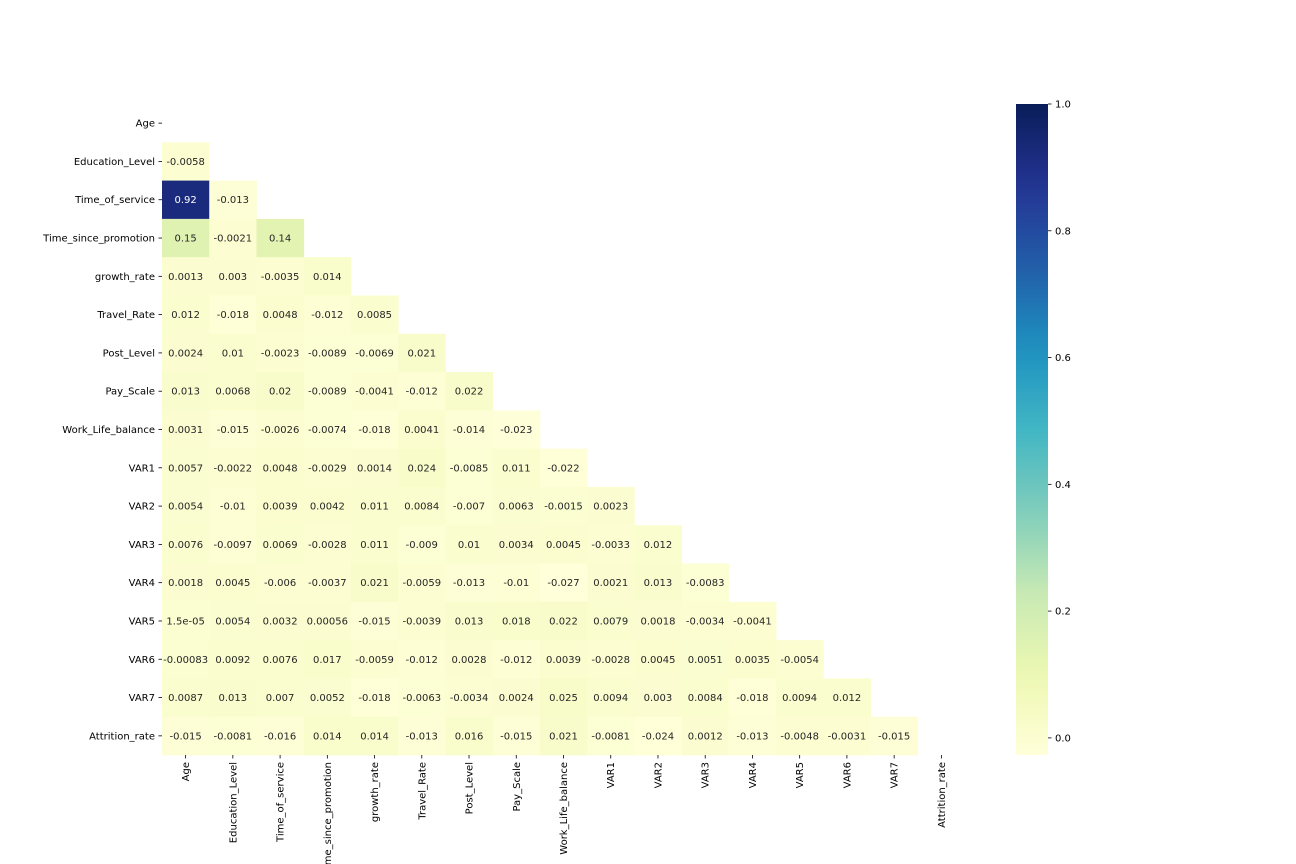  I want to click on cell-value-label: 0.0018, so click(185, 583).